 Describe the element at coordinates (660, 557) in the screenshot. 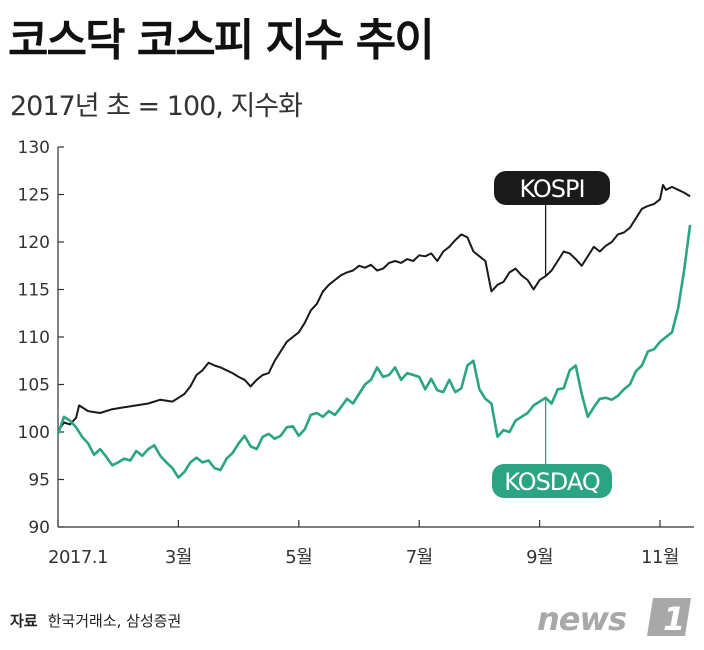

I see `x-tick-label: 11월` at that location.